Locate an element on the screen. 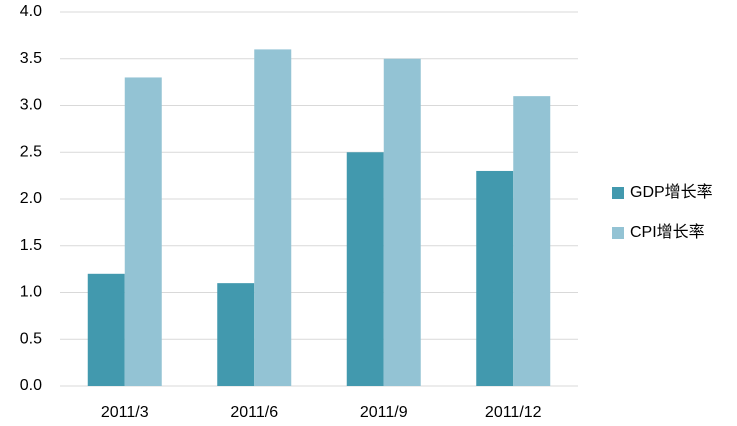  y-tick-label: 0.5 is located at coordinates (31, 338).